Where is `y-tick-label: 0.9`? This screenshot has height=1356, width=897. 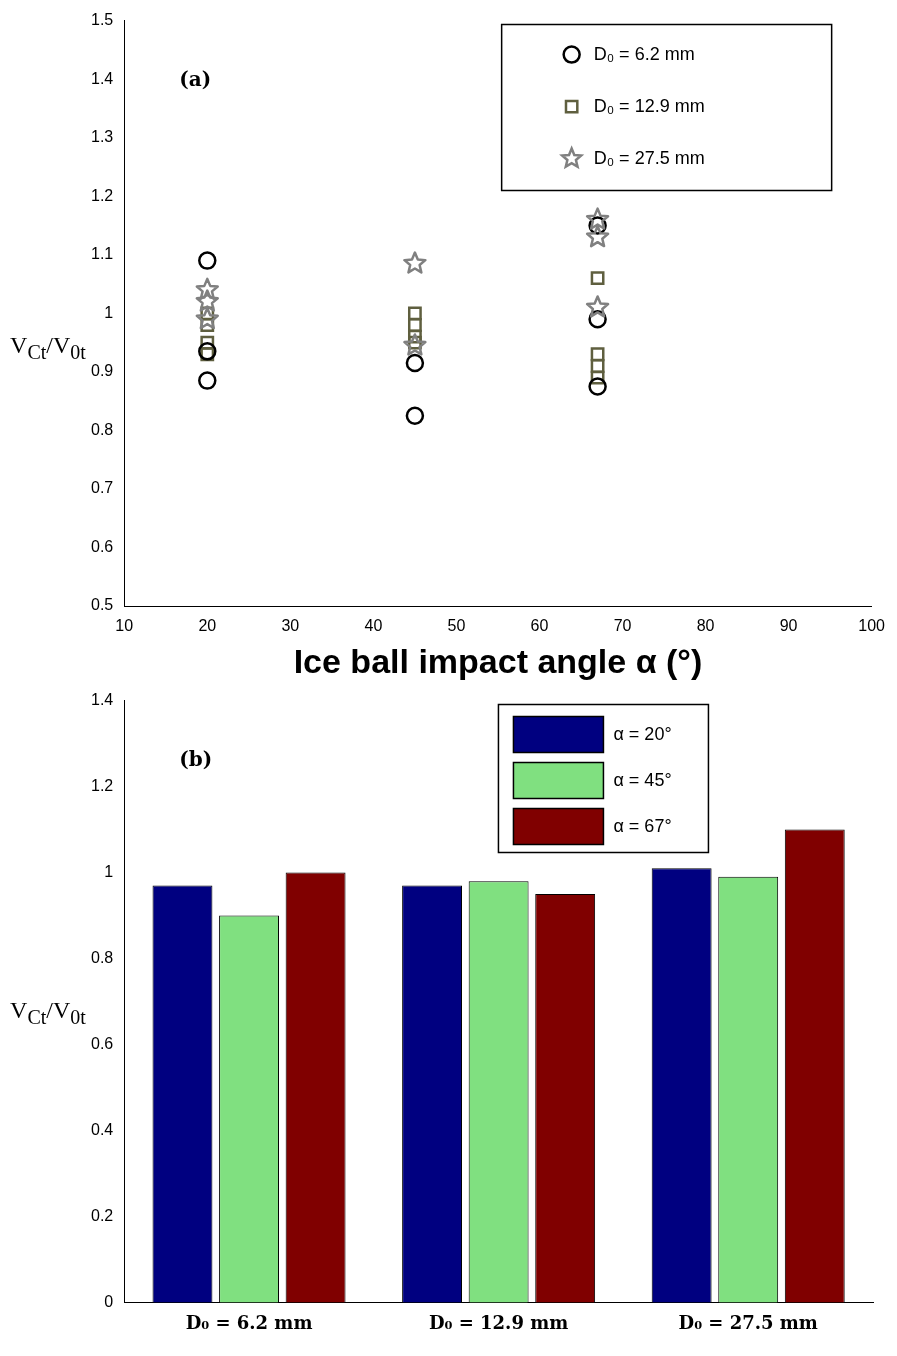
y-tick-label: 0.9 is located at coordinates (102, 371).